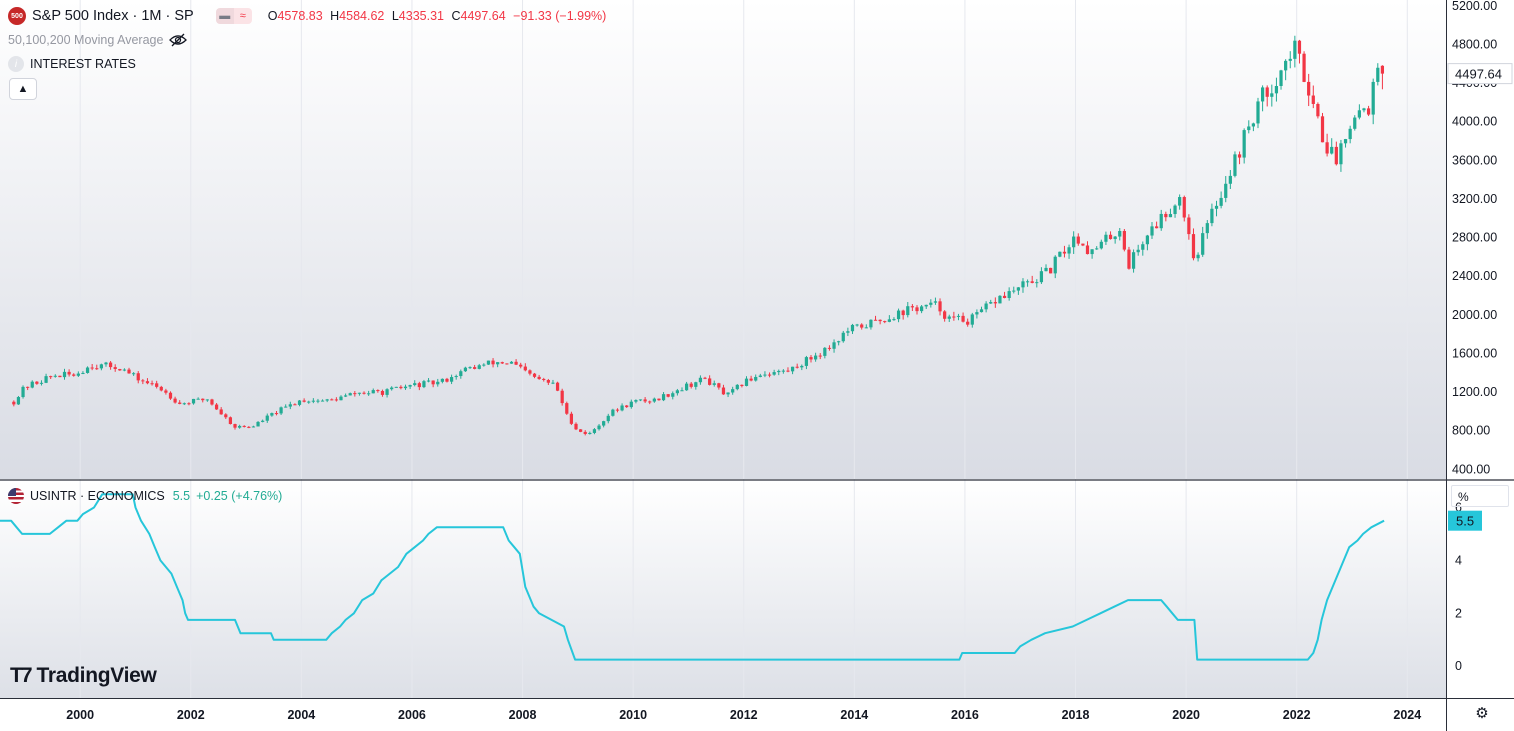  I want to click on us-flag-icon, so click(16, 496).